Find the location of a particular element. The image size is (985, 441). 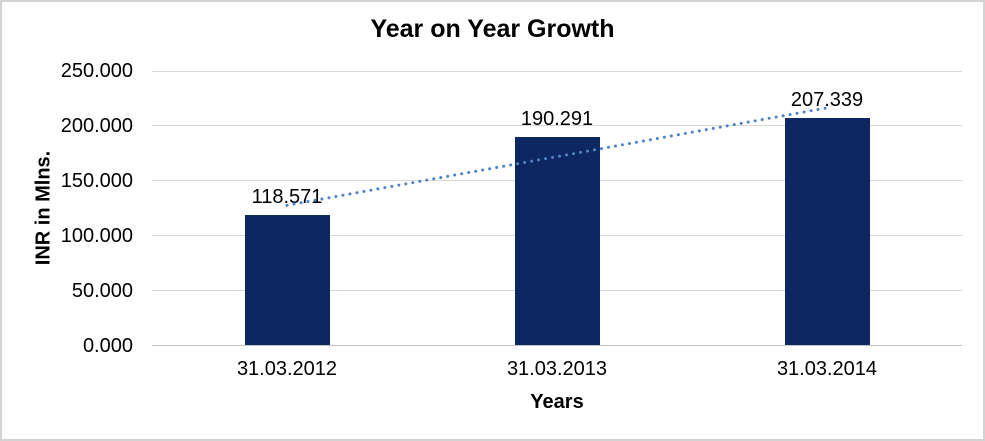

y-tick-label: 250.000 is located at coordinates (96, 71).